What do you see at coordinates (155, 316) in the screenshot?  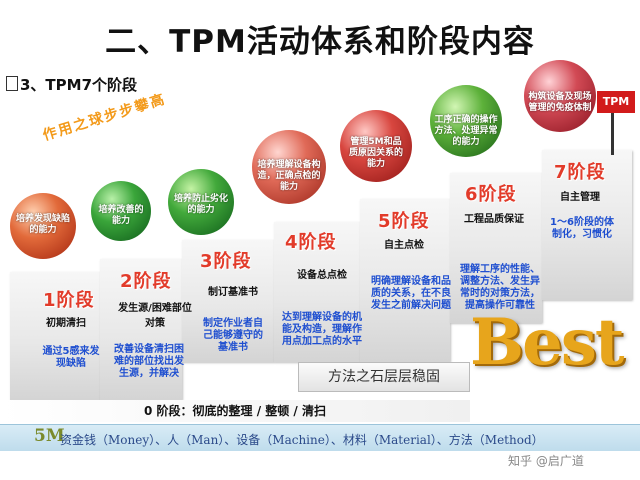 I see `stage-2-label: 发生源/困难部位对策` at bounding box center [155, 316].